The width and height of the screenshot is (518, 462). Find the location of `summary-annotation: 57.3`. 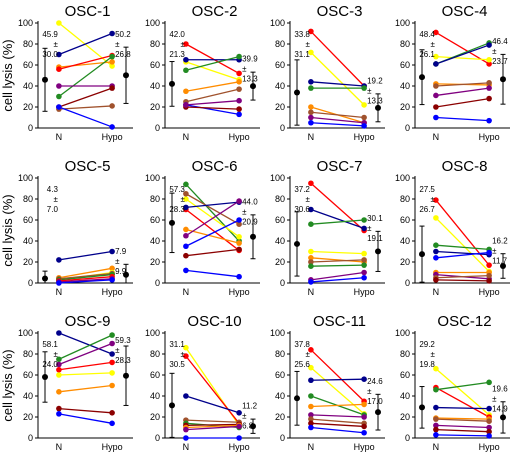

summary-annotation: 57.3 is located at coordinates (177, 189).